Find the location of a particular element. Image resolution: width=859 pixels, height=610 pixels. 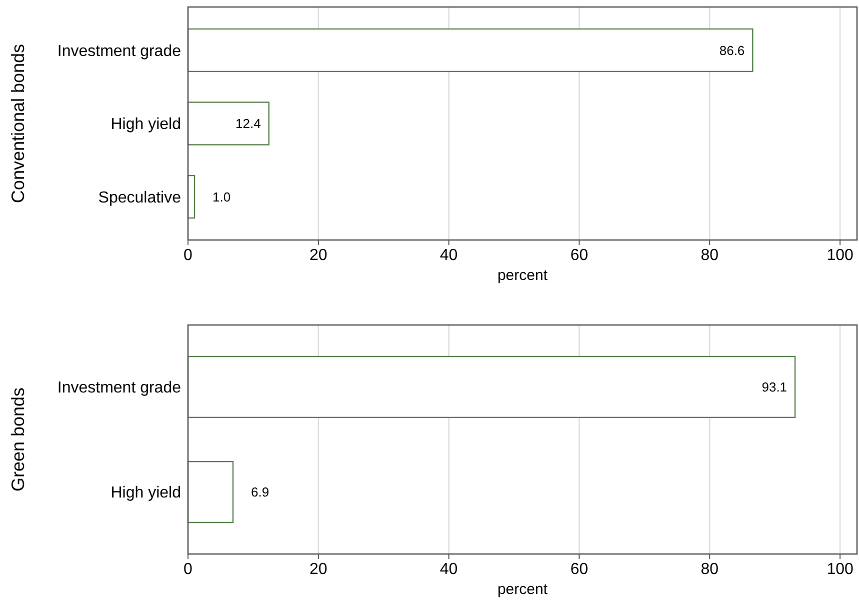

data-label: 1.0 is located at coordinates (221, 196).